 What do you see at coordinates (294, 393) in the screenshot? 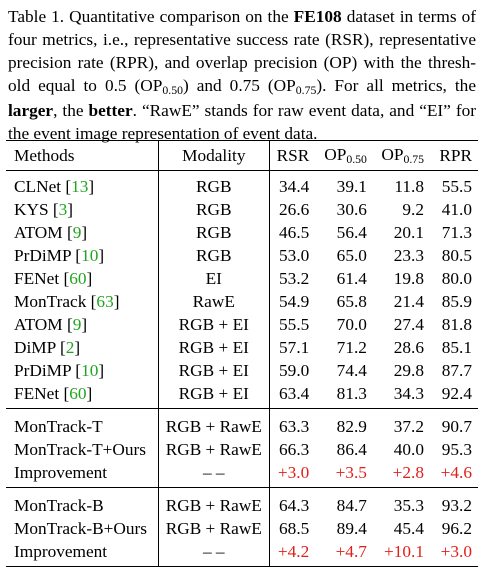
I see `cell-rsr: 63.4` at bounding box center [294, 393].